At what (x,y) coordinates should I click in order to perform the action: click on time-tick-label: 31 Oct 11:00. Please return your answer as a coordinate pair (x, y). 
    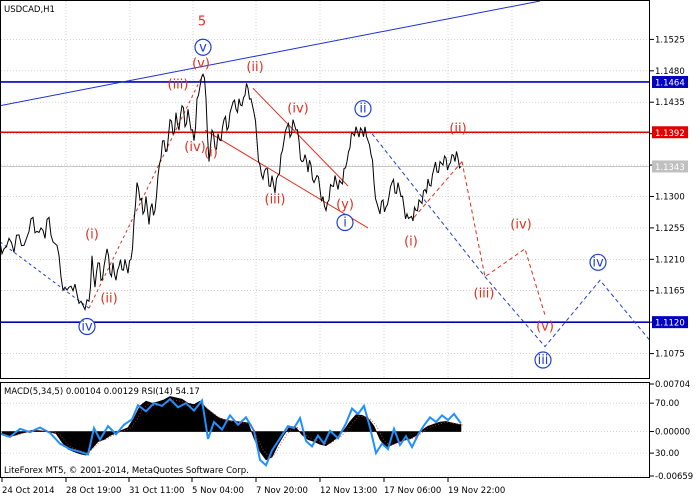
    Looking at the image, I should click on (156, 491).